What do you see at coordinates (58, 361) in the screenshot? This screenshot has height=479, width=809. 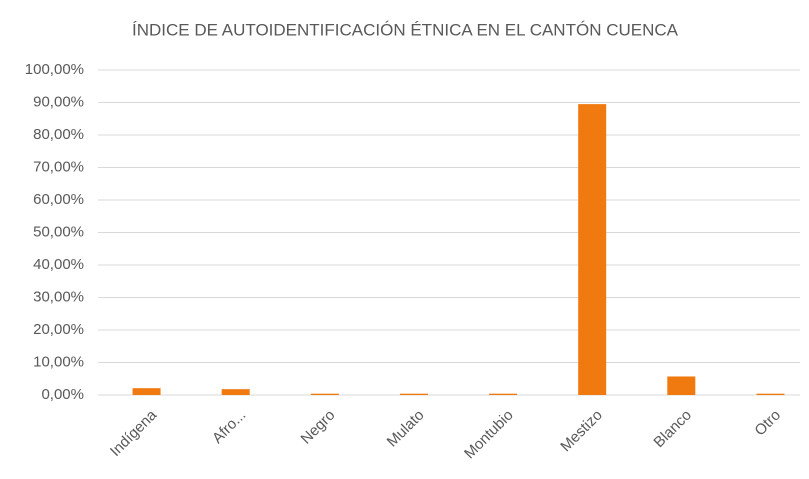 I see `y-tick-label: 10,00%` at bounding box center [58, 361].